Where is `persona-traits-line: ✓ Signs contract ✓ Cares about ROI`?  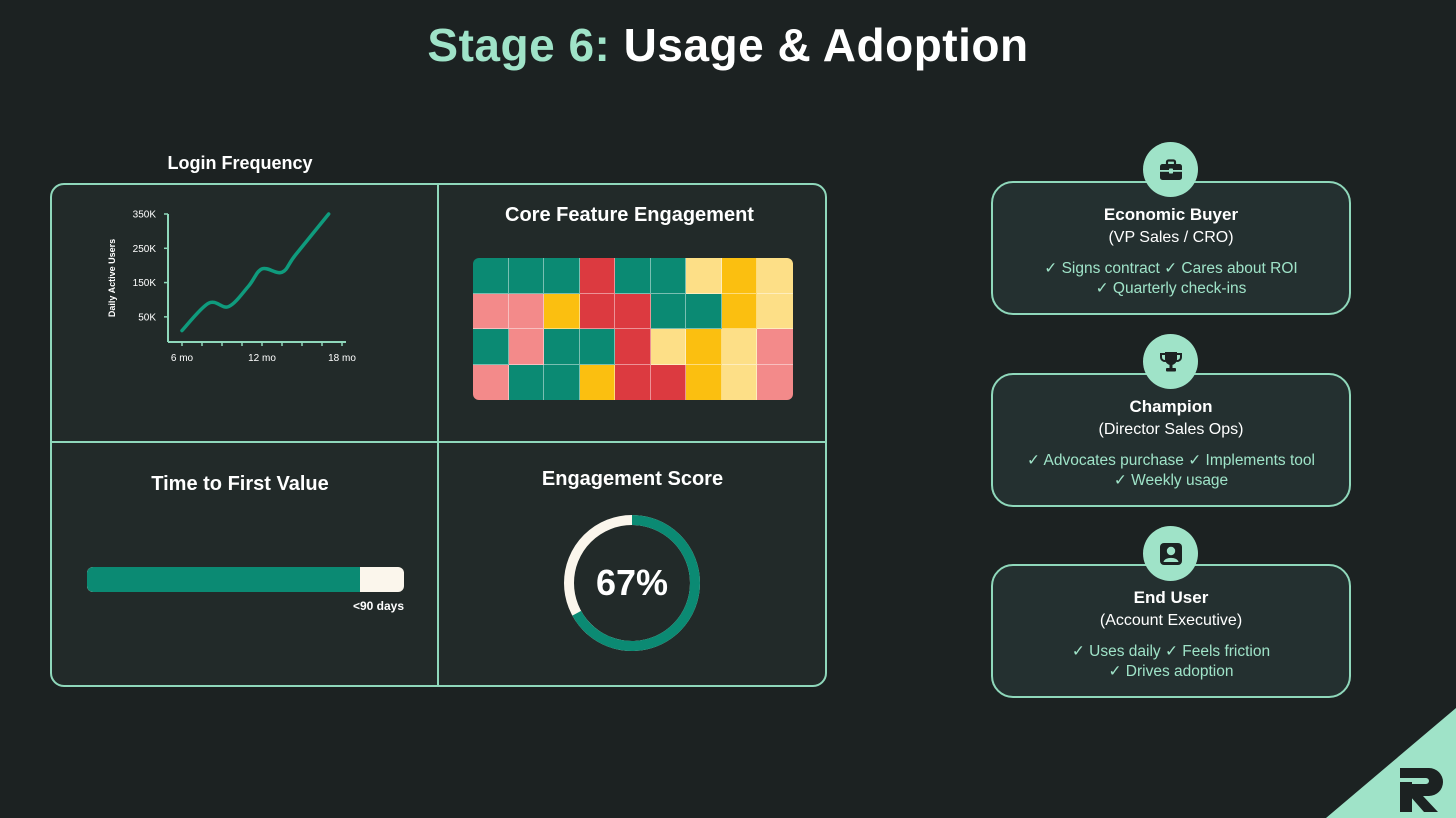
persona-traits-line: ✓ Signs contract ✓ Cares about ROI is located at coordinates (1171, 268).